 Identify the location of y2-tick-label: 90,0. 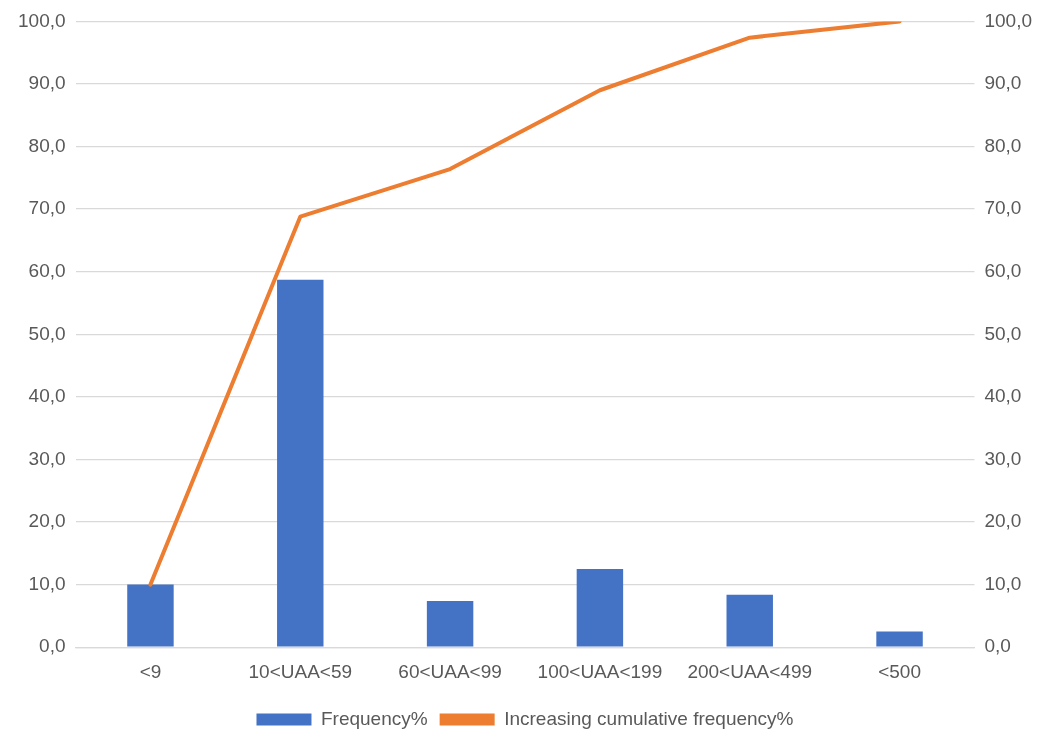
(1003, 83).